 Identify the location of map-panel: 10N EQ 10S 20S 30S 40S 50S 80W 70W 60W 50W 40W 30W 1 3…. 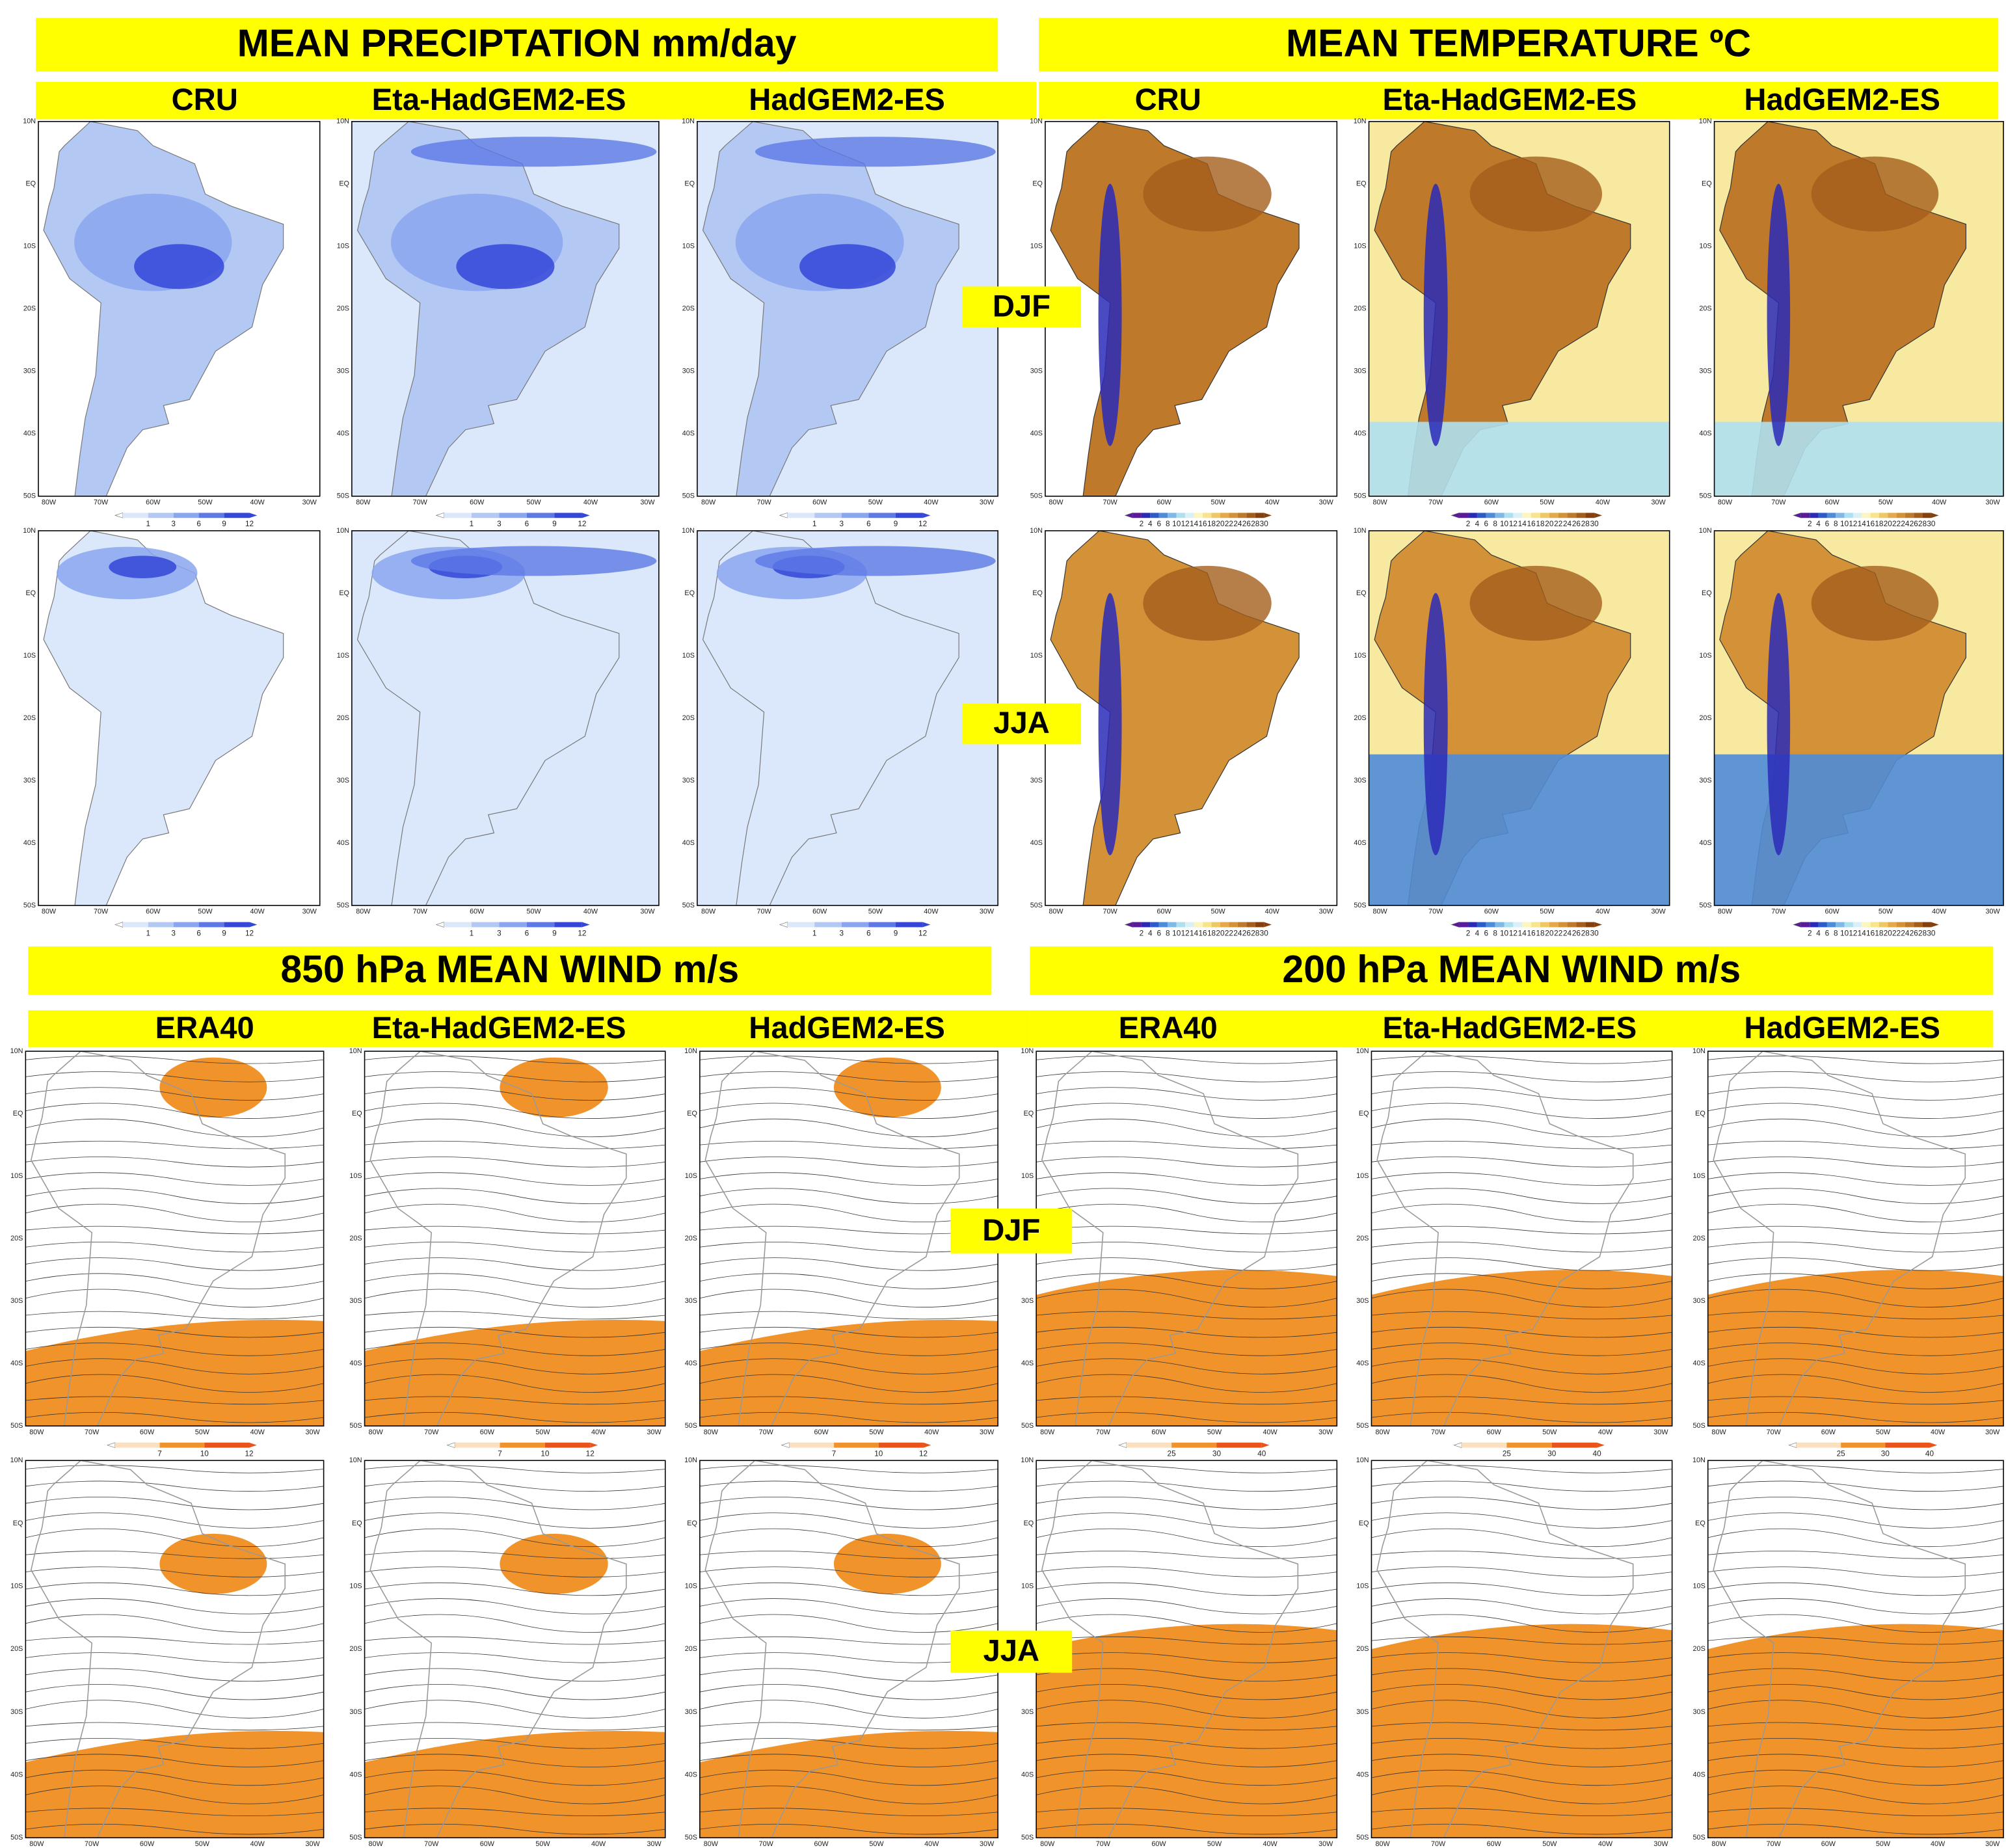
(498, 323).